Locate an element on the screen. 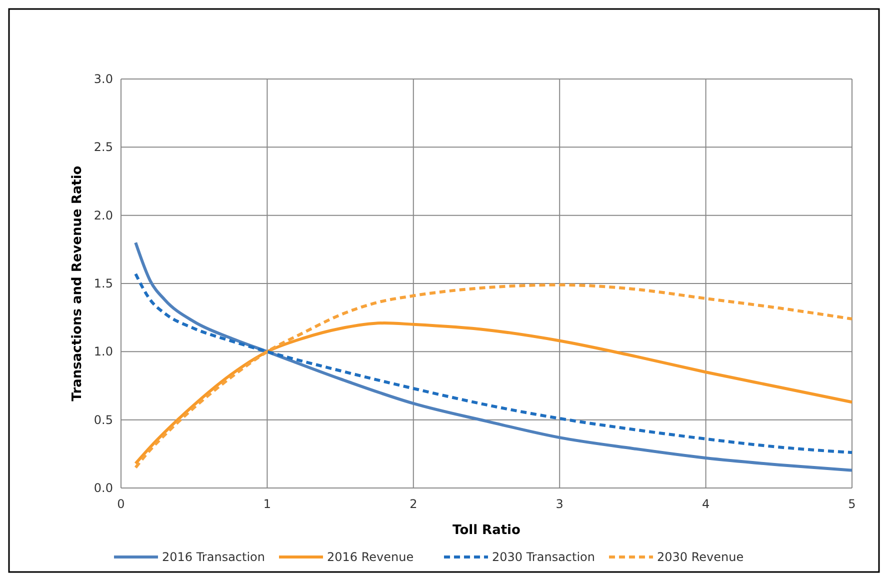 This screenshot has width=888, height=581. legend-label: 2016 Revenue is located at coordinates (370, 557).